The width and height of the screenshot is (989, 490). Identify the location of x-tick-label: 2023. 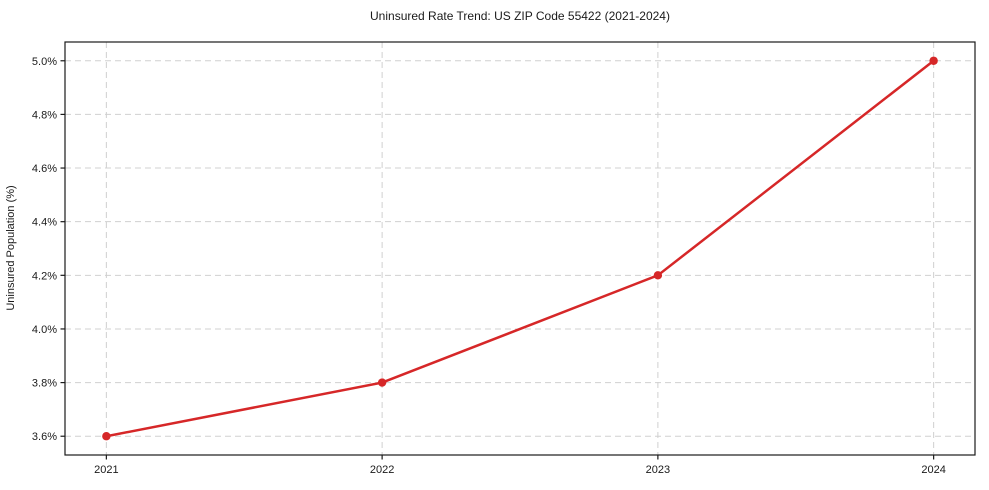
(658, 470).